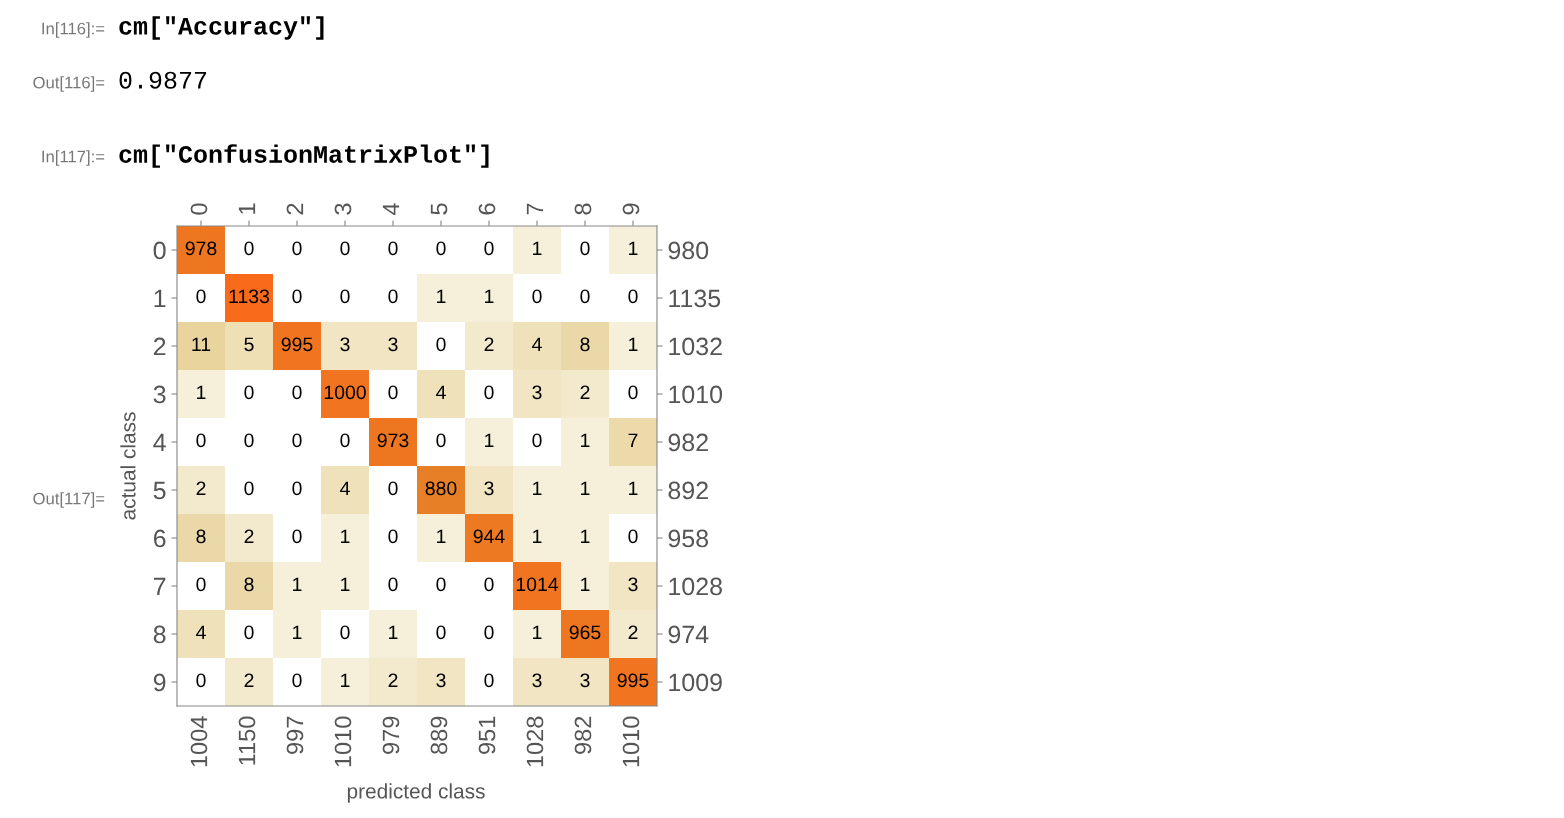 The height and width of the screenshot is (818, 1564). Describe the element at coordinates (535, 209) in the screenshot. I see `x-tick-label: 7` at that location.